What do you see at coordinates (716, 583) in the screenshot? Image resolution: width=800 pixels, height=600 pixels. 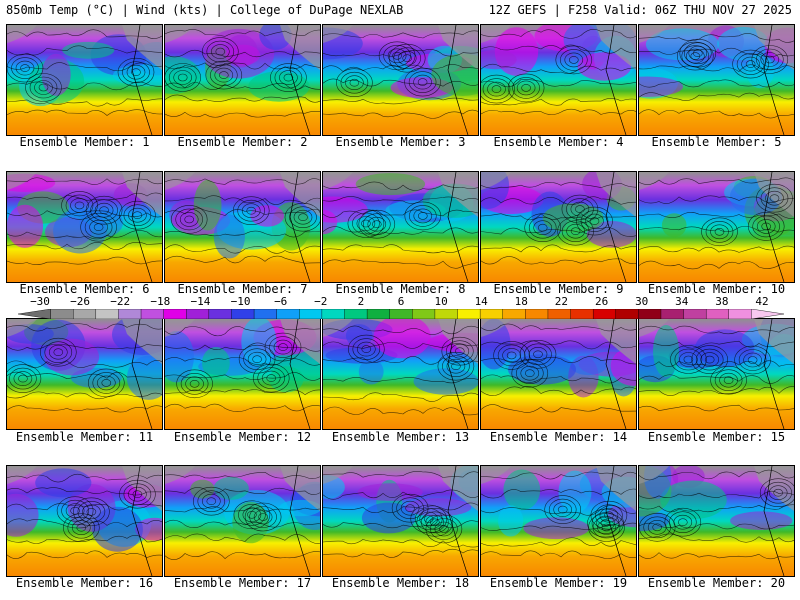 I see `ensemble-member-20-label: Ensemble Member: 20` at bounding box center [716, 583].